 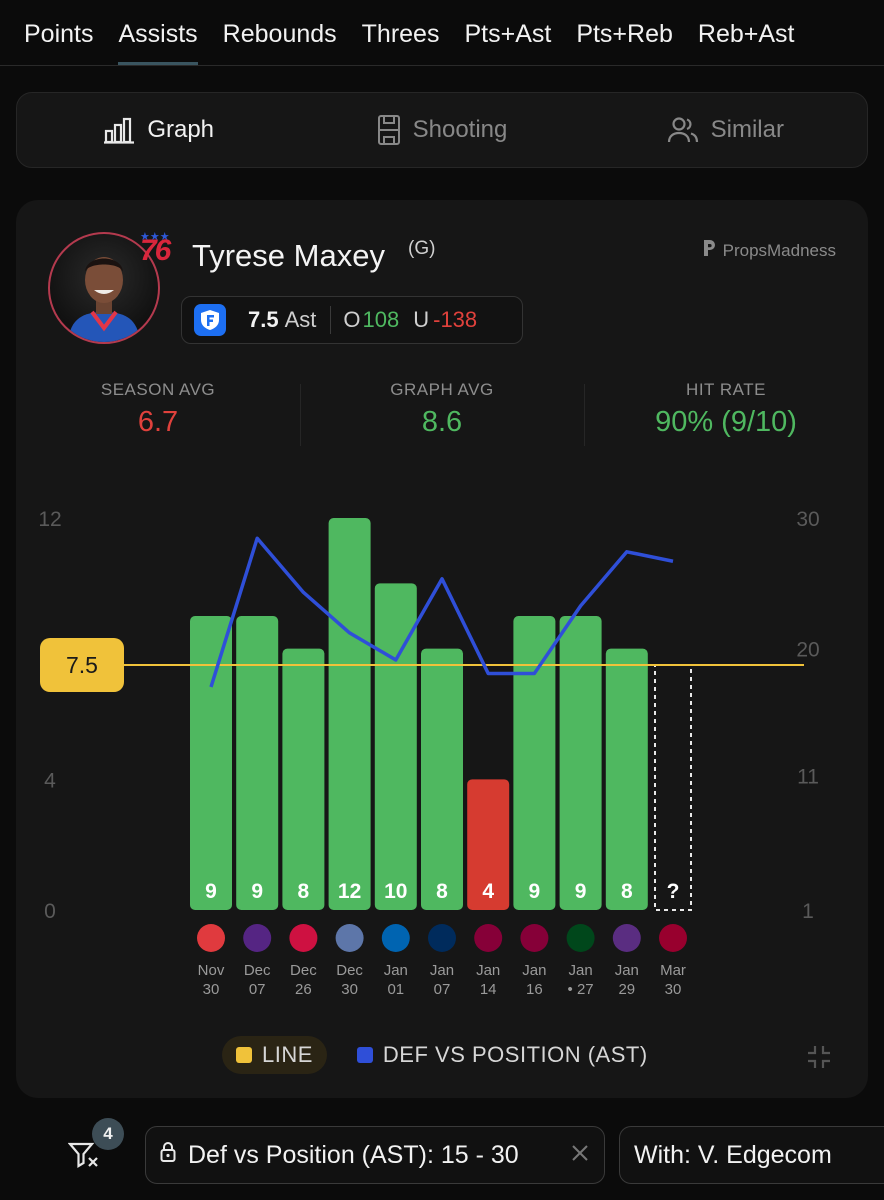 What do you see at coordinates (50, 780) in the screenshot?
I see `y-tick-left: 4` at bounding box center [50, 780].